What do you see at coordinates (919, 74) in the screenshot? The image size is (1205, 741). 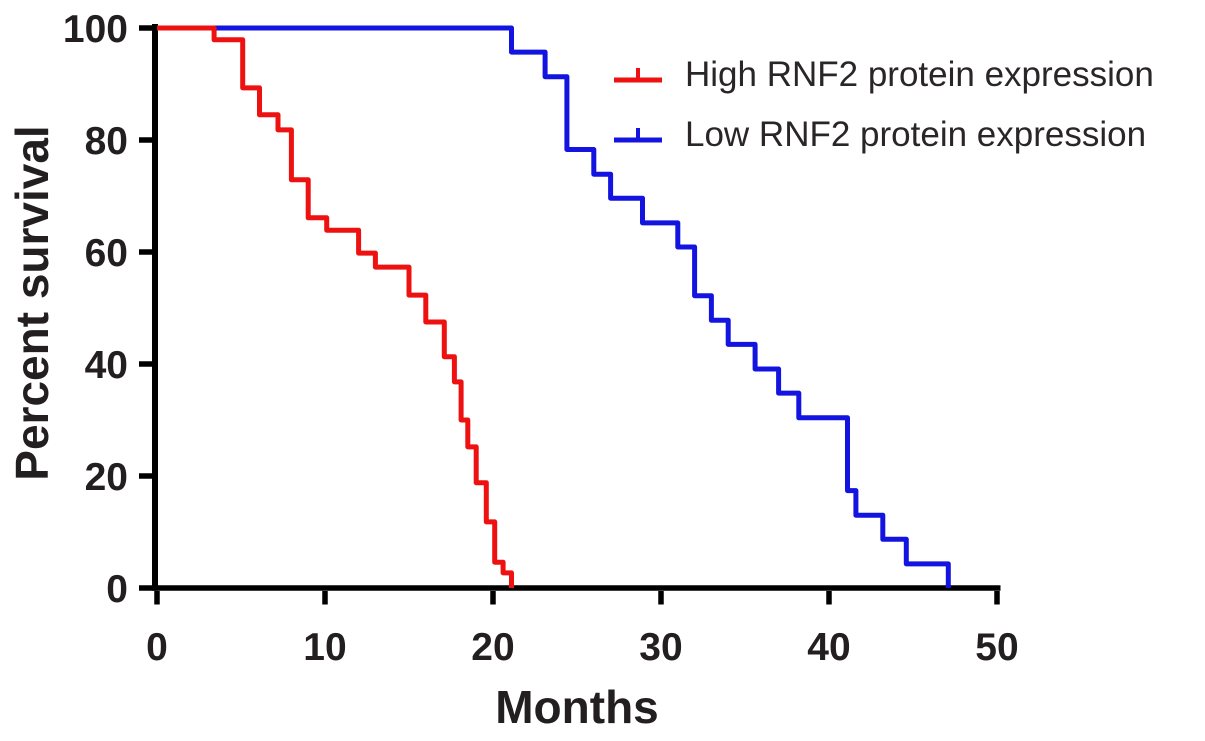 I see `legend-label-high-rnf2: High RNF2 protein expression` at bounding box center [919, 74].